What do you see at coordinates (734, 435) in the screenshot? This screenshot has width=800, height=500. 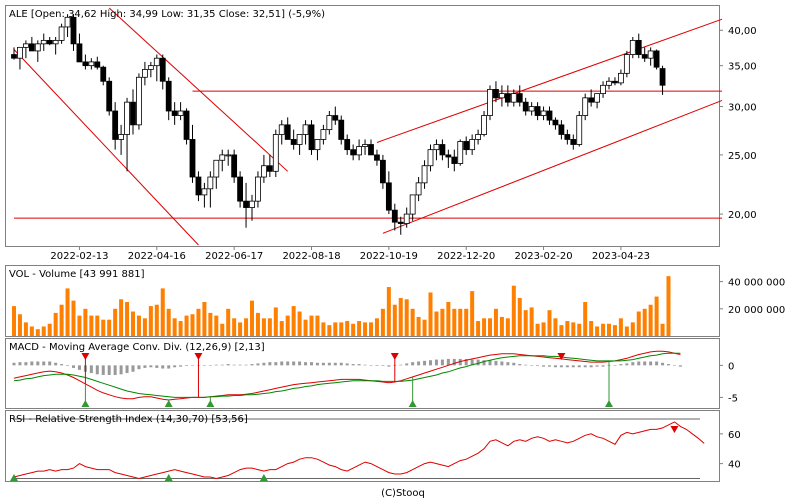 I see `rsi-y-tick-label: 60` at bounding box center [734, 435].